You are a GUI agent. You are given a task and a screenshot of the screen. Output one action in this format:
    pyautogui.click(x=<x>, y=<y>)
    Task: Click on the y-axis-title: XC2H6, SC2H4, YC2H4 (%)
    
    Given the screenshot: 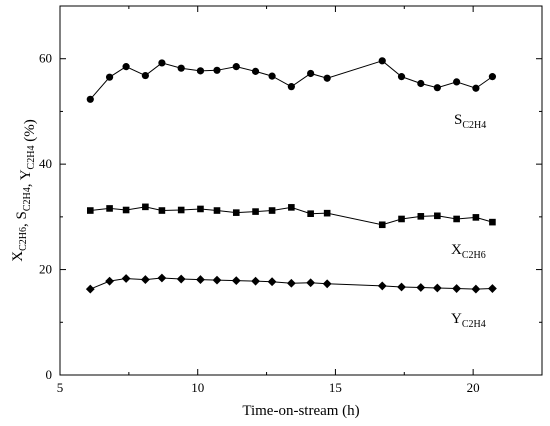 What is the action you would take?
    pyautogui.click(x=24, y=190)
    